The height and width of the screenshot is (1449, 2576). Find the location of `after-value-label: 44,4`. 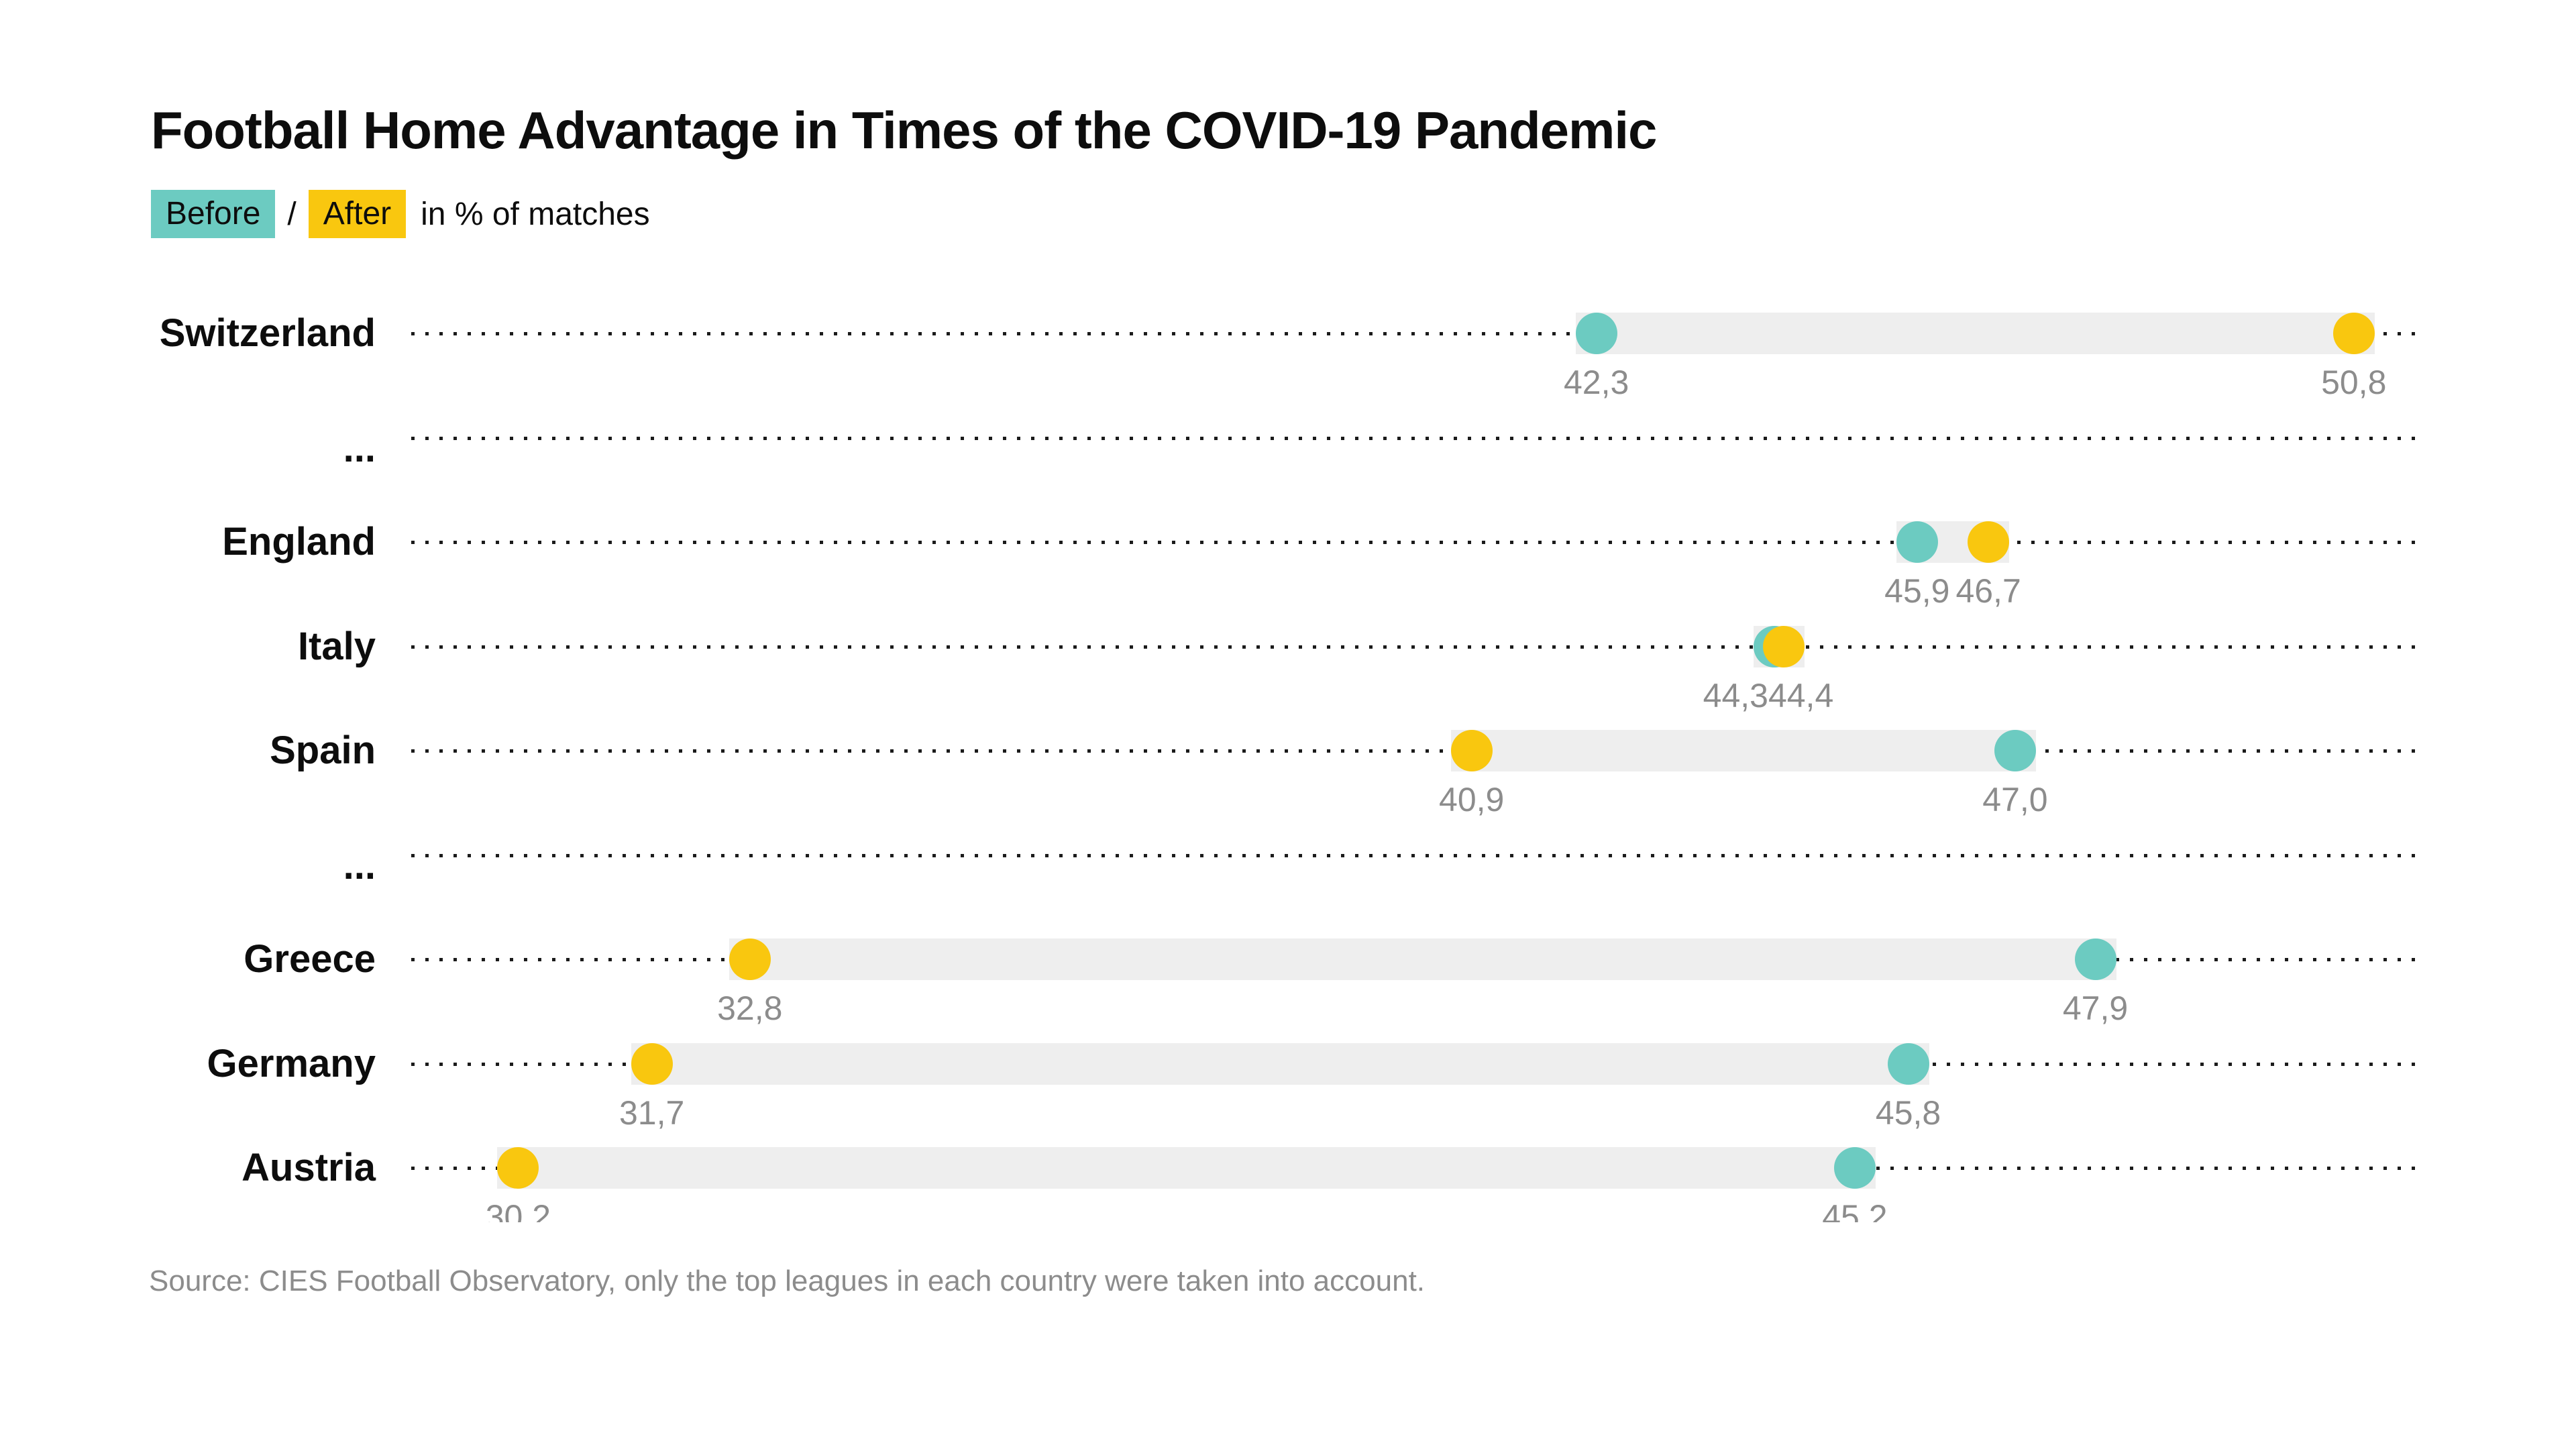

after-value-label: 44,4 is located at coordinates (1801, 695).